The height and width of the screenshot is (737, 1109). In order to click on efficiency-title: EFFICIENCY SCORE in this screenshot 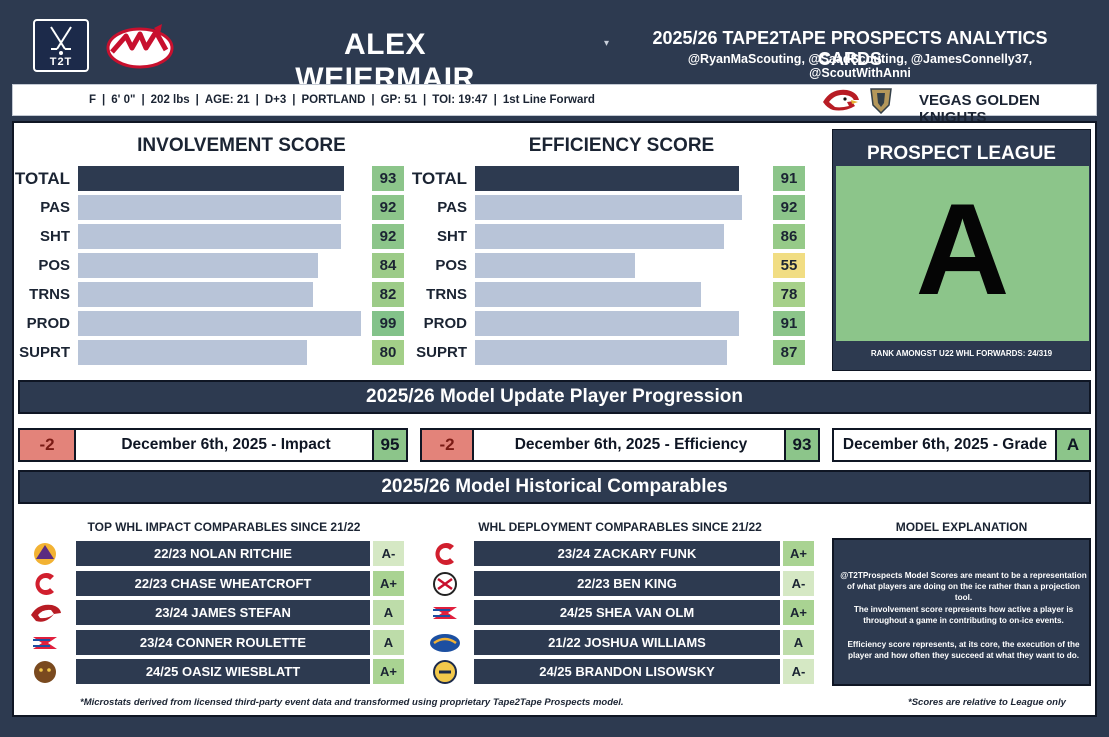, I will do `click(621, 145)`.